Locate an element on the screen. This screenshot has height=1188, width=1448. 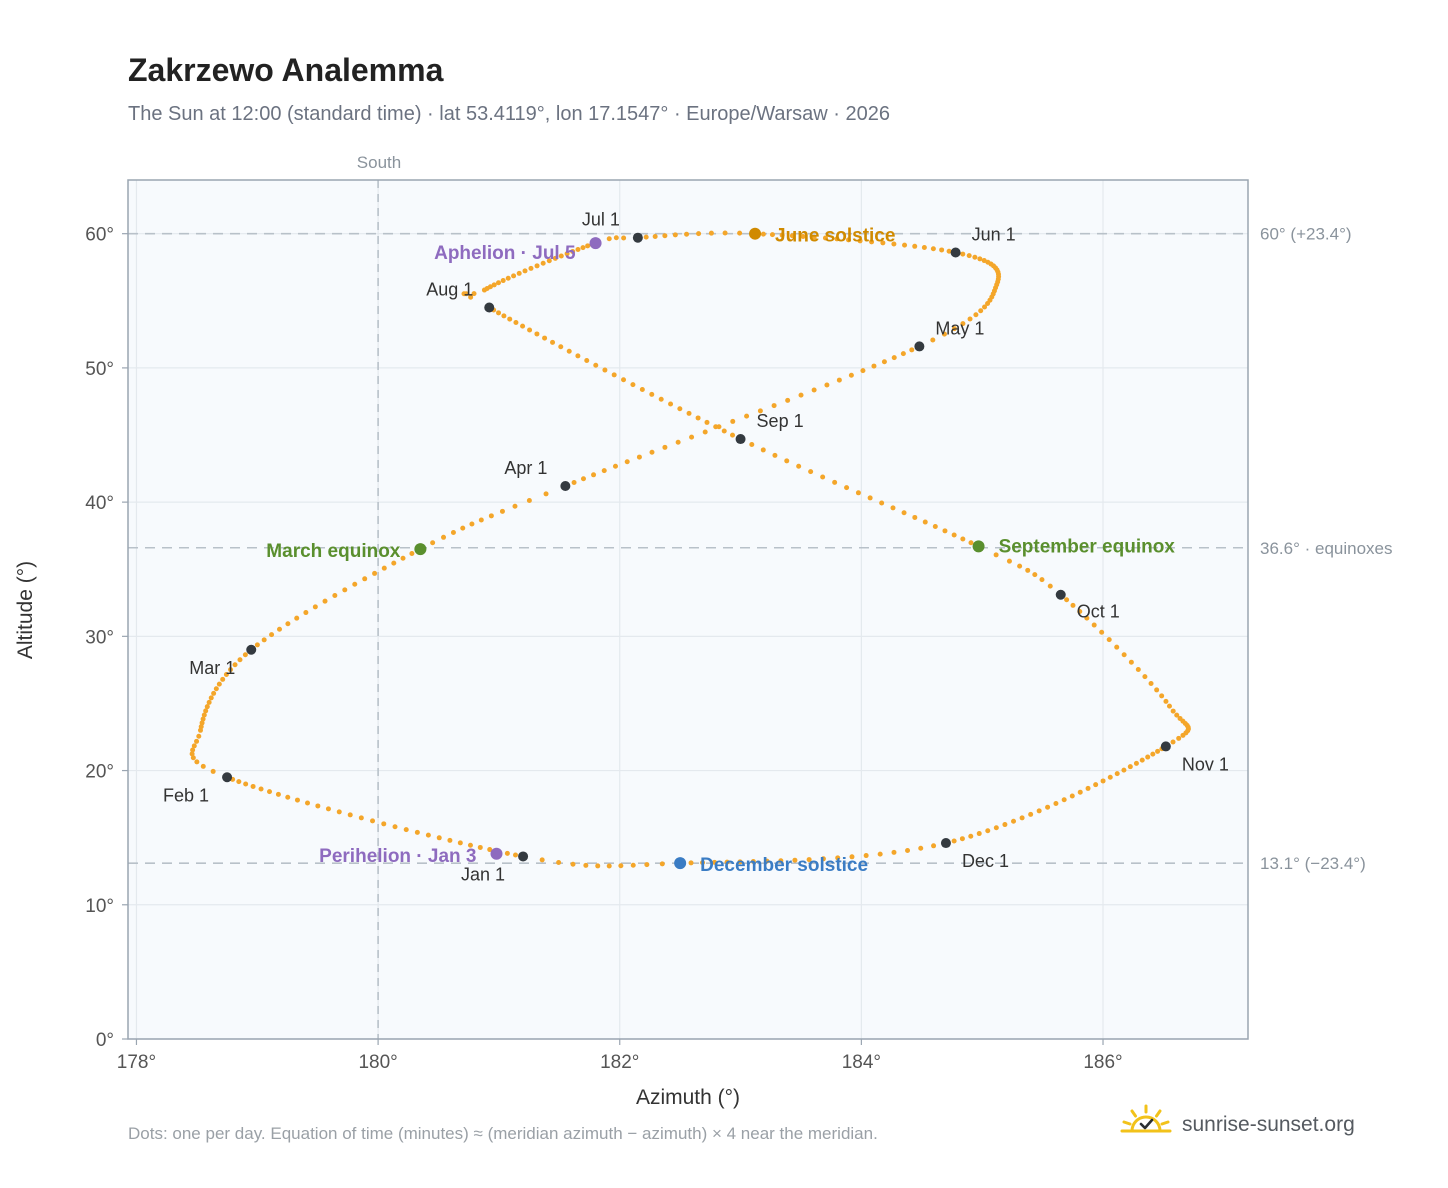
x-tick-label: 178° is located at coordinates (136, 1062).